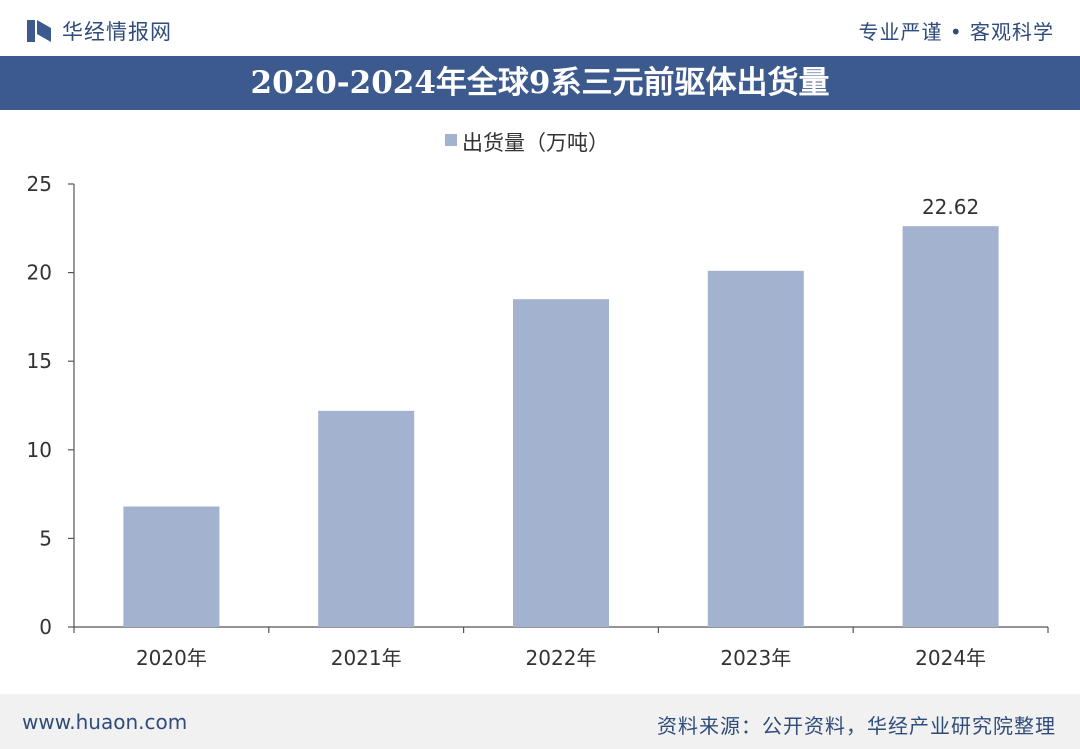  Describe the element at coordinates (39, 273) in the screenshot. I see `y-tick-label: 20` at that location.